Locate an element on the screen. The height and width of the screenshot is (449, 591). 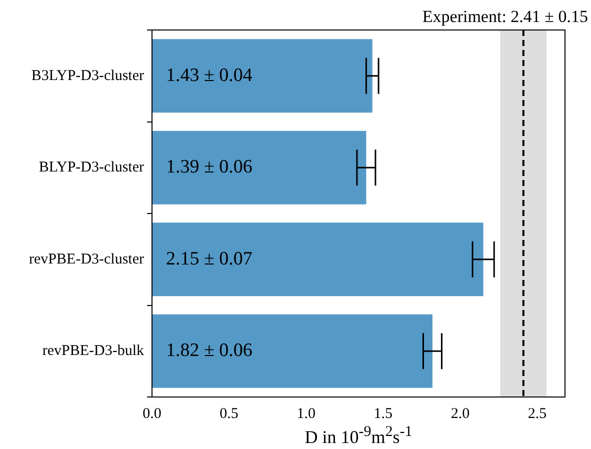
data-label: 2.15 ± 0.07 is located at coordinates (209, 259).